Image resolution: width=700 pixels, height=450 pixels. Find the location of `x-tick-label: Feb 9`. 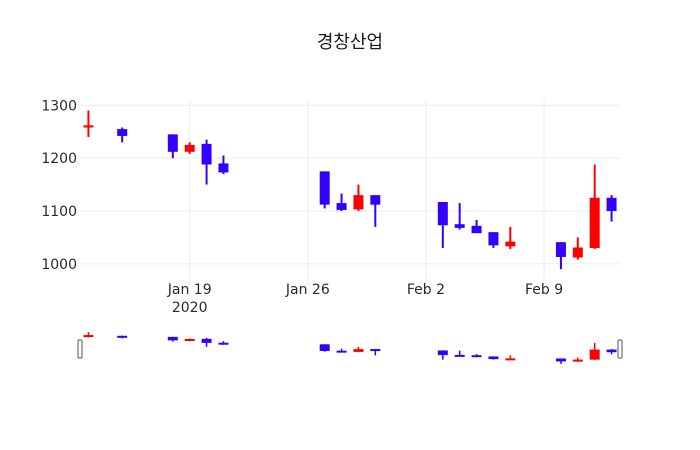

x-tick-label: Feb 9 is located at coordinates (544, 290).